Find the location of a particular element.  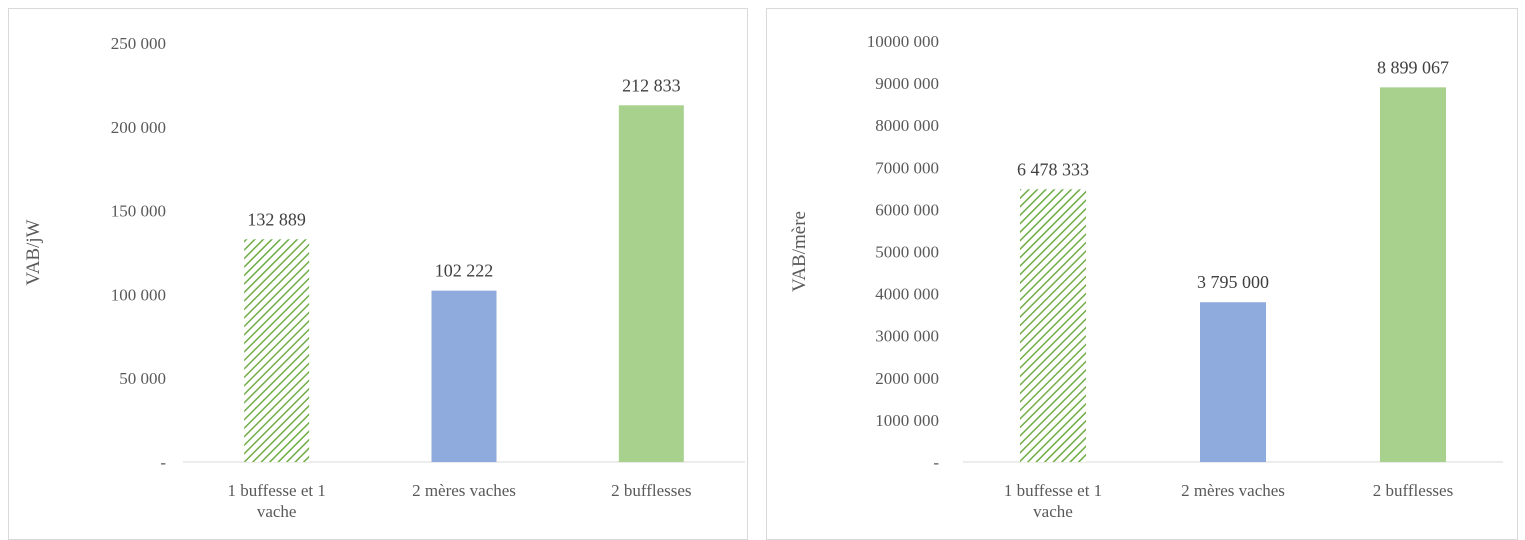

data-label: 8 899 067 is located at coordinates (1413, 67).